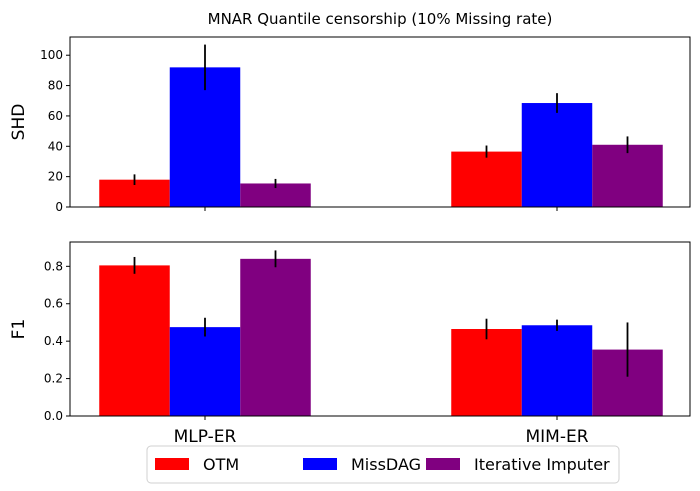 This screenshot has width=700, height=491. Describe the element at coordinates (53, 304) in the screenshot. I see `f1-ytick-label: 0.6` at that location.